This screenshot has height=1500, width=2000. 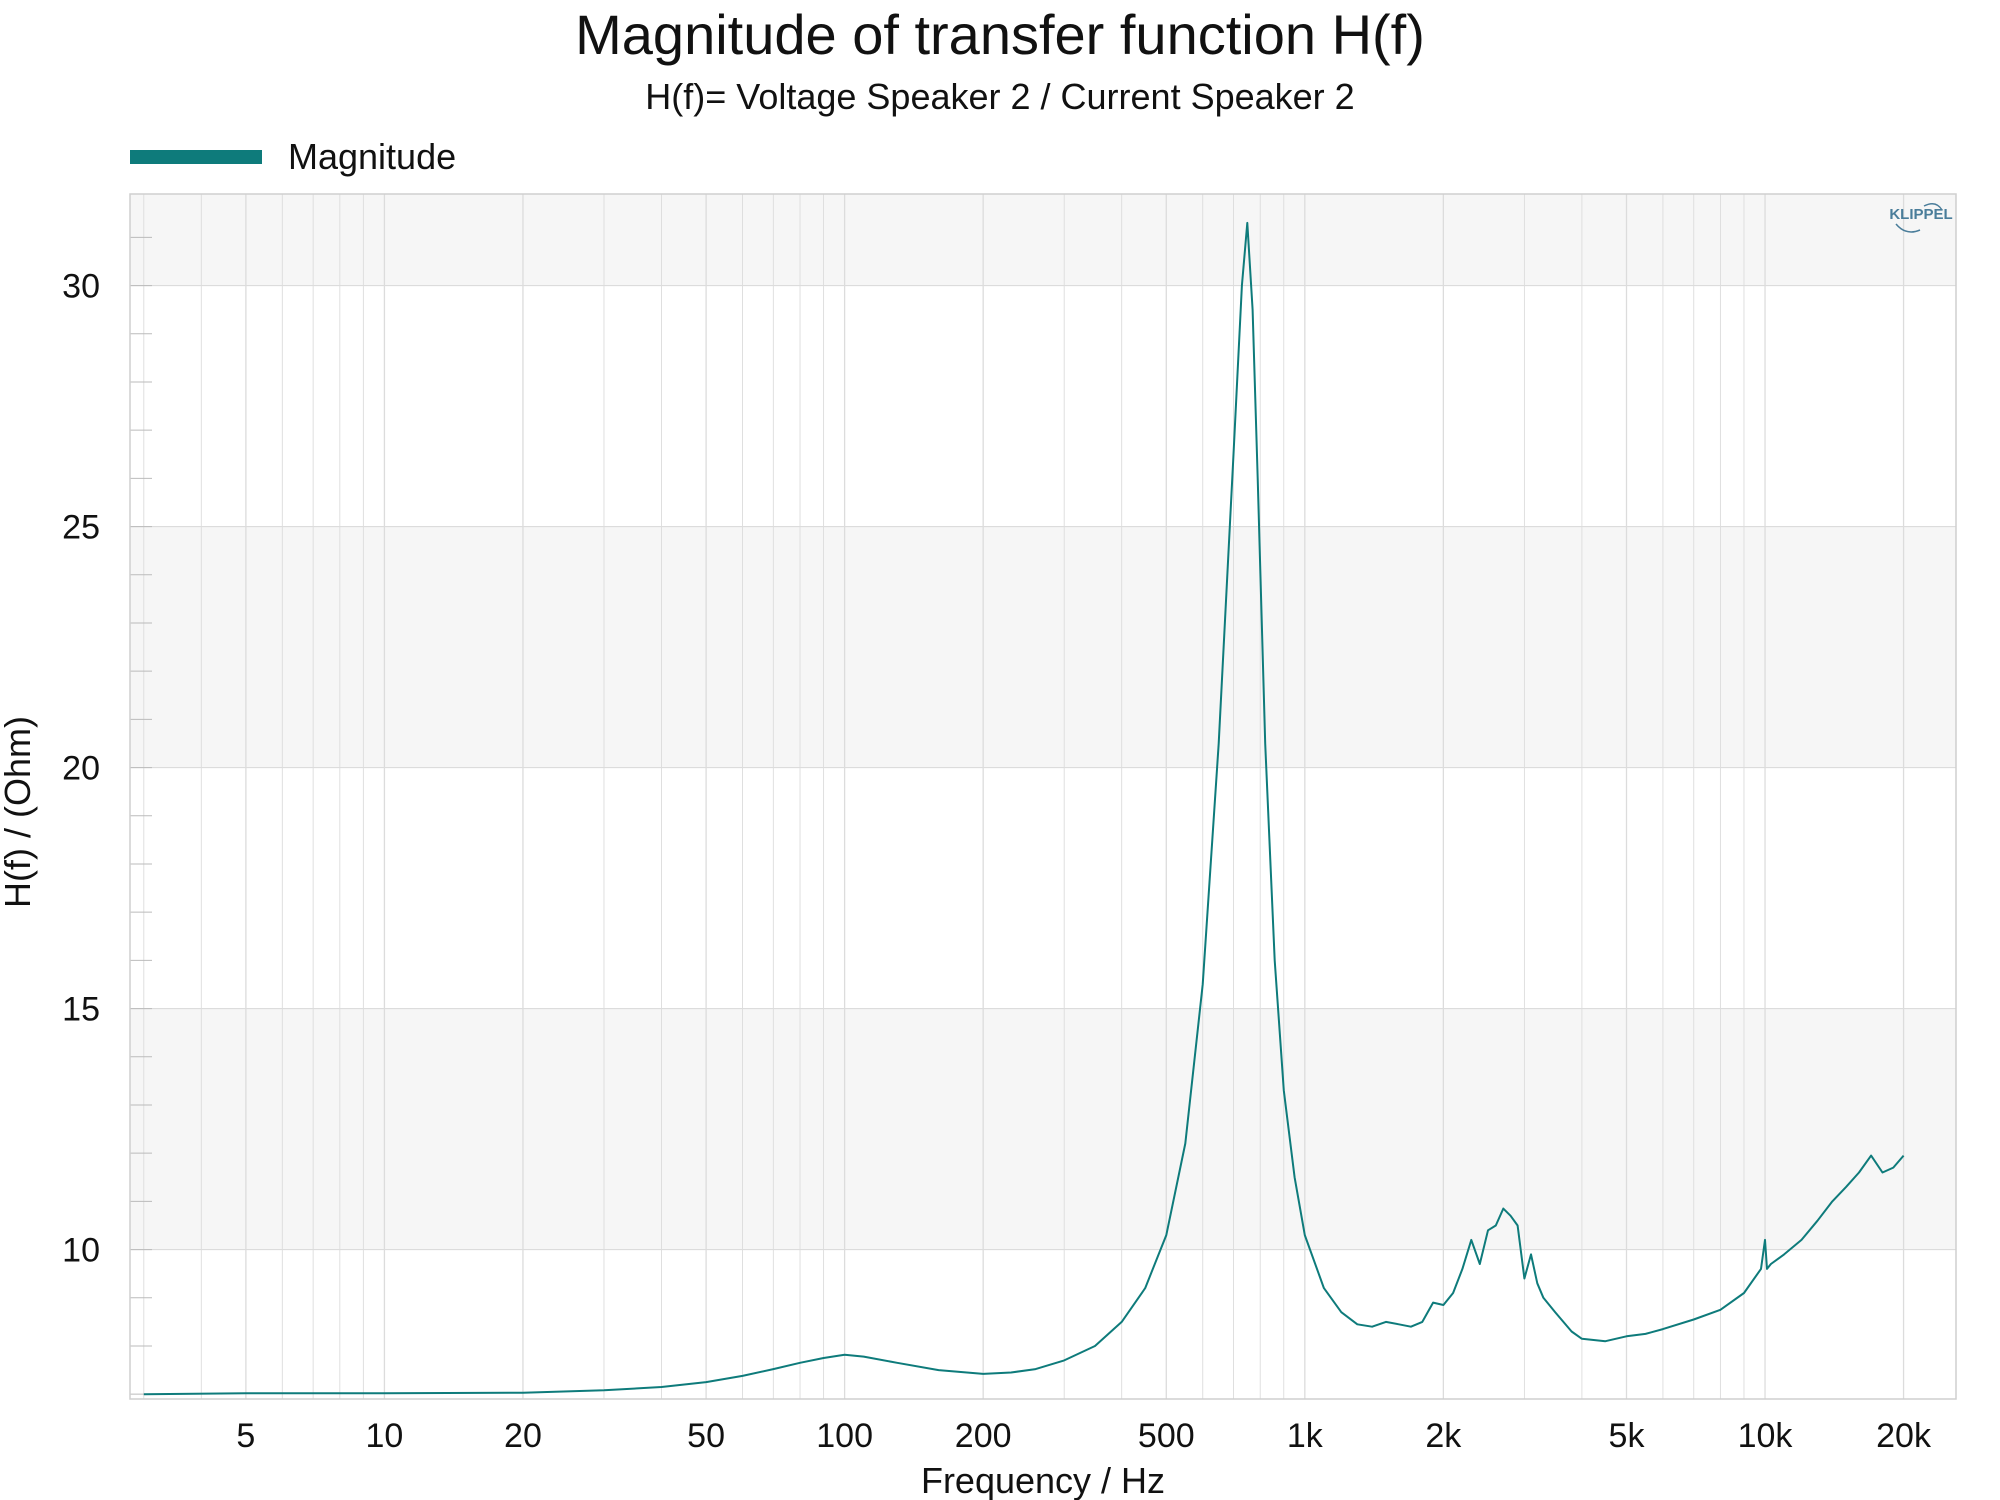 What do you see at coordinates (1166, 1436) in the screenshot?
I see `x-tick-label: 500` at bounding box center [1166, 1436].